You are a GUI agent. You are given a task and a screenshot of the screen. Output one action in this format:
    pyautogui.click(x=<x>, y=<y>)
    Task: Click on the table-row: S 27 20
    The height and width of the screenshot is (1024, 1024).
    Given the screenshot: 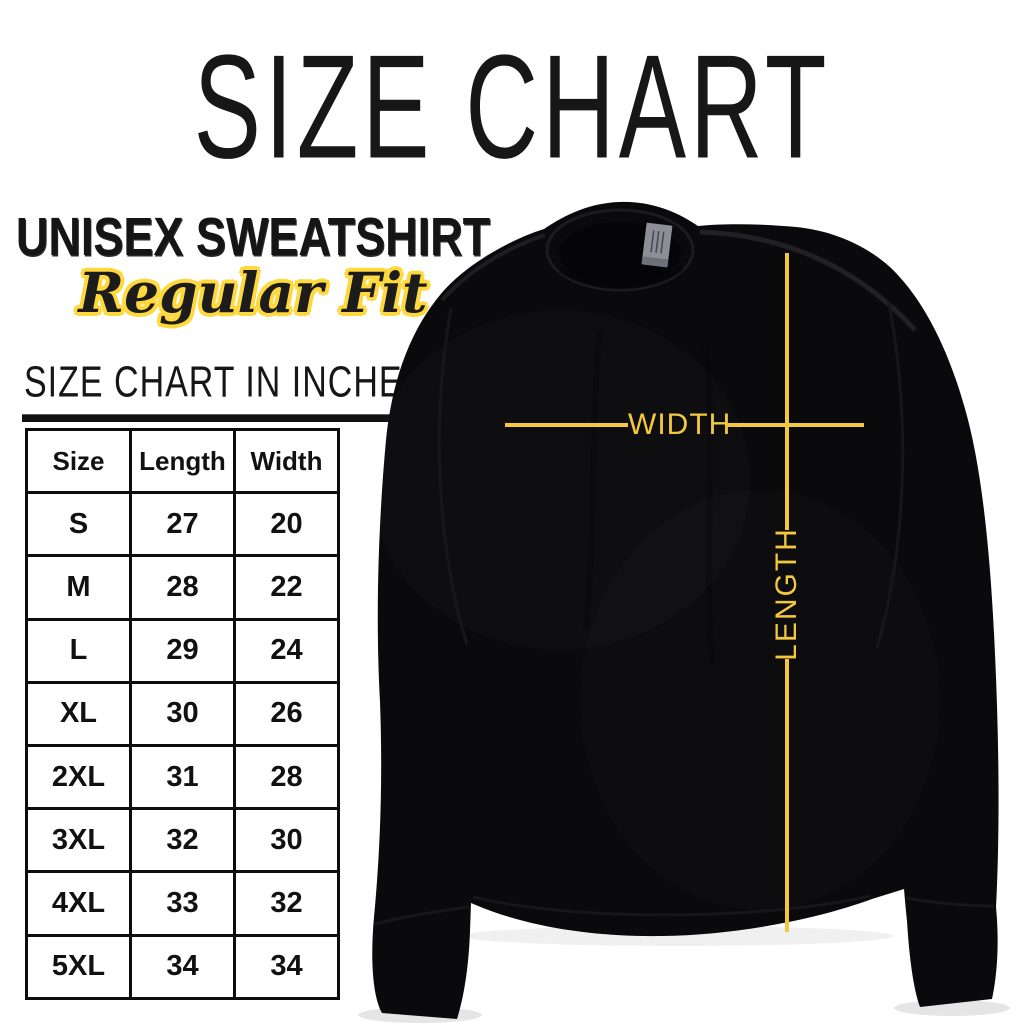 What is the action you would take?
    pyautogui.click(x=182, y=524)
    